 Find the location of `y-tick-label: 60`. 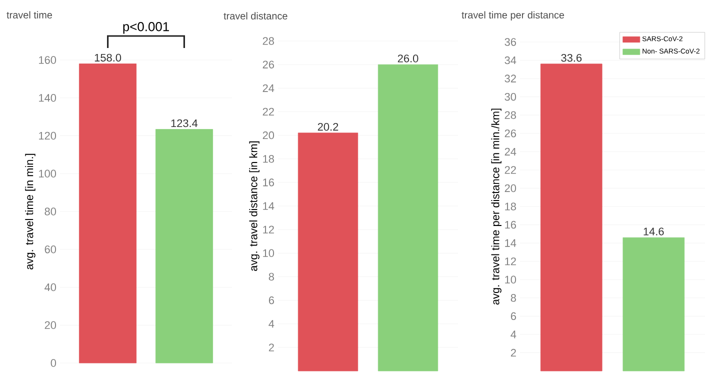

y-tick-label: 60 is located at coordinates (50, 250).